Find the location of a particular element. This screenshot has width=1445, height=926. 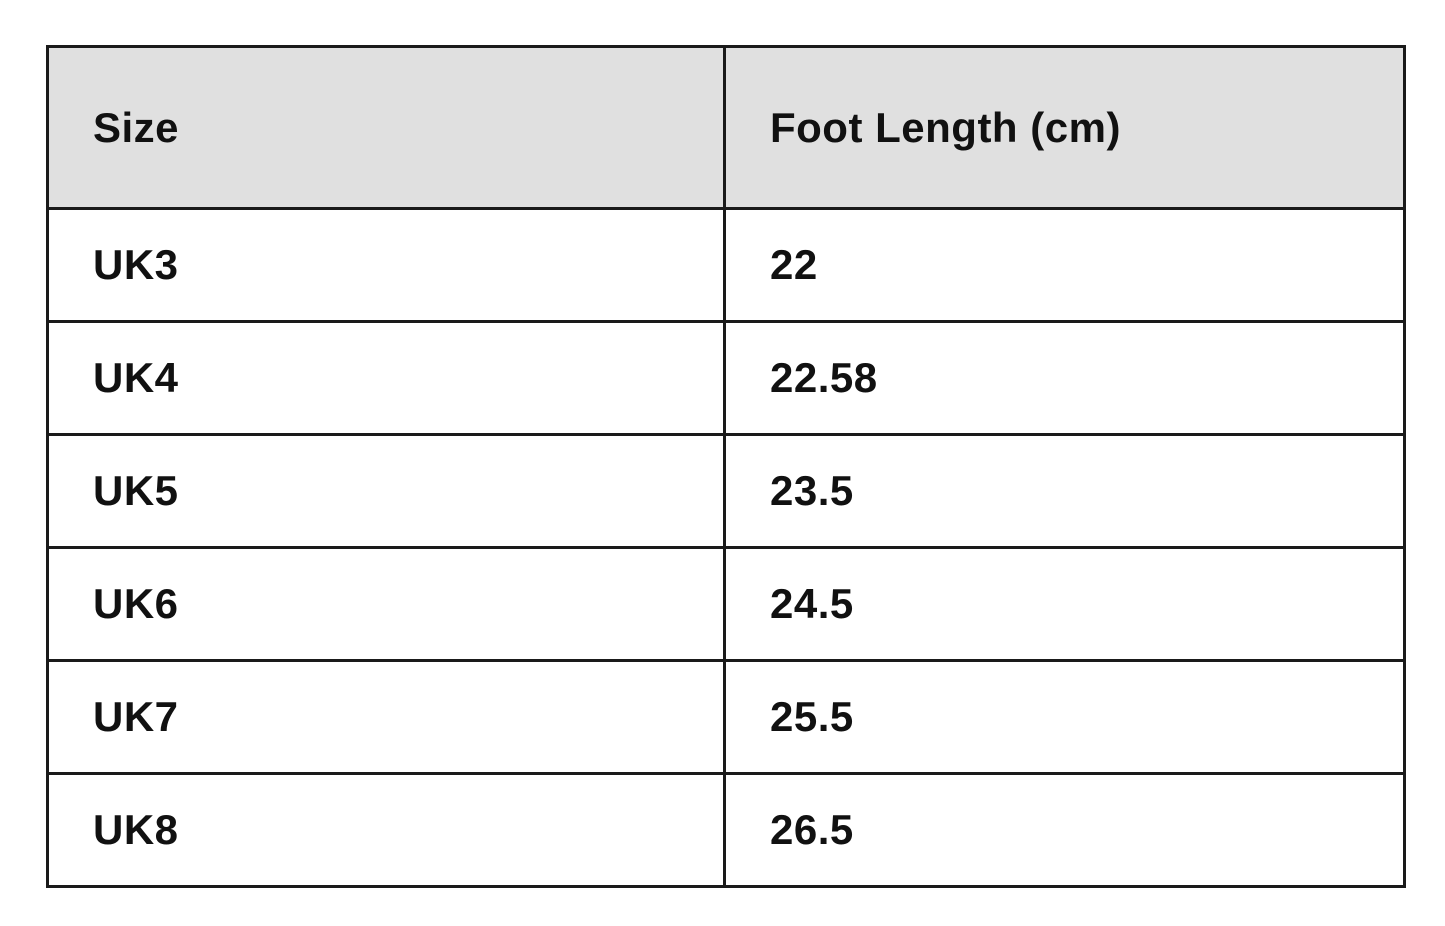

table-cell: UK7 is located at coordinates (386, 717).